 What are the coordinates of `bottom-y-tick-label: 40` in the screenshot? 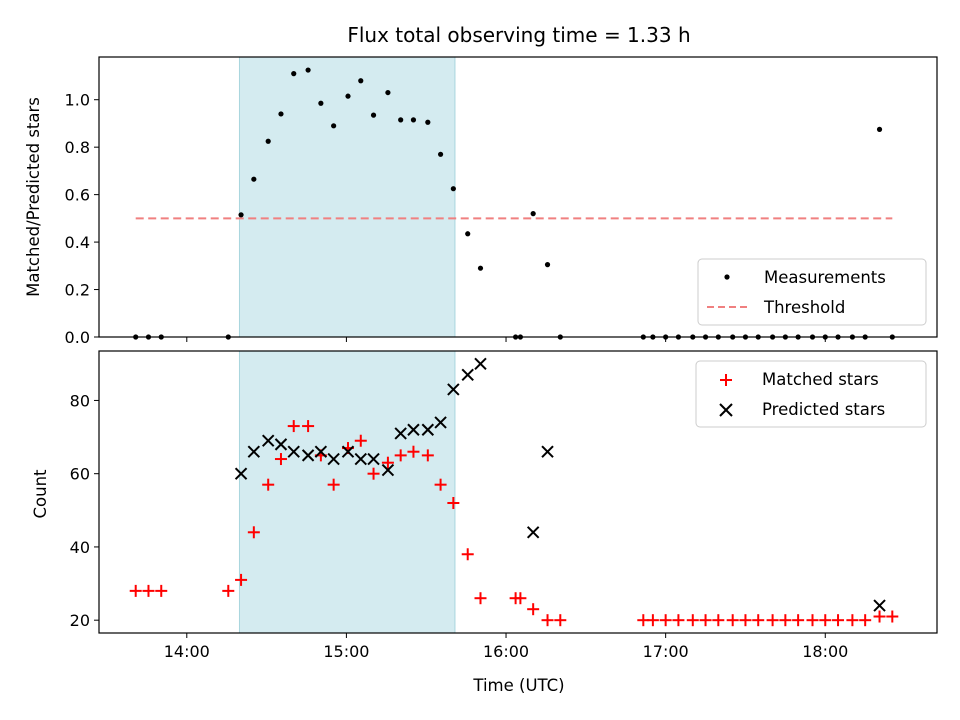 It's located at (80, 547).